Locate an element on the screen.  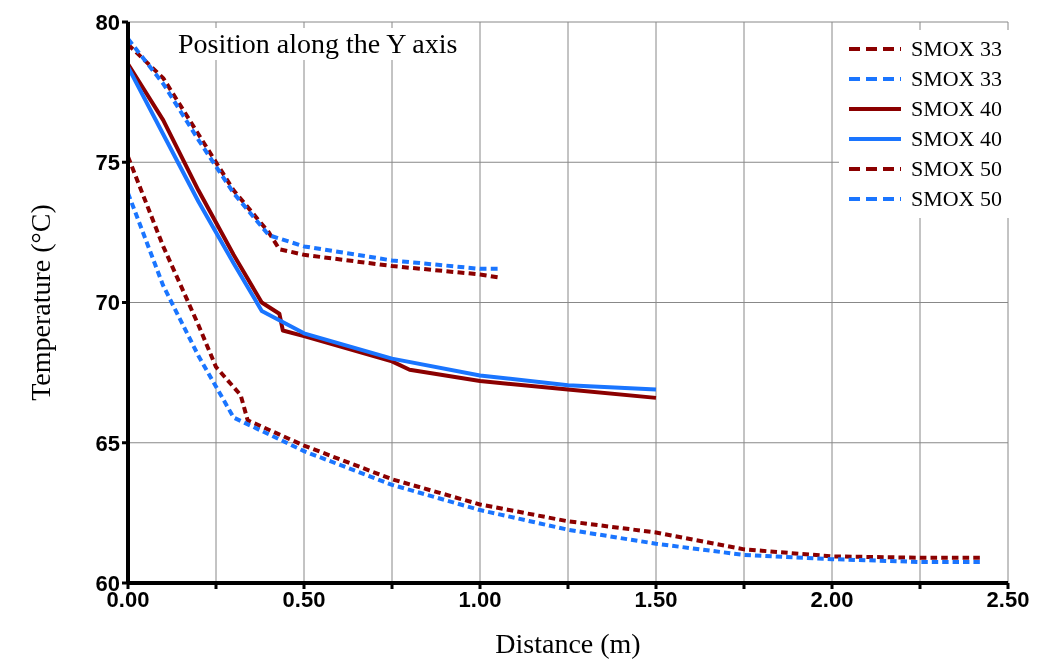
y-axis-title: Temperature (°C) is located at coordinates (40, 302).